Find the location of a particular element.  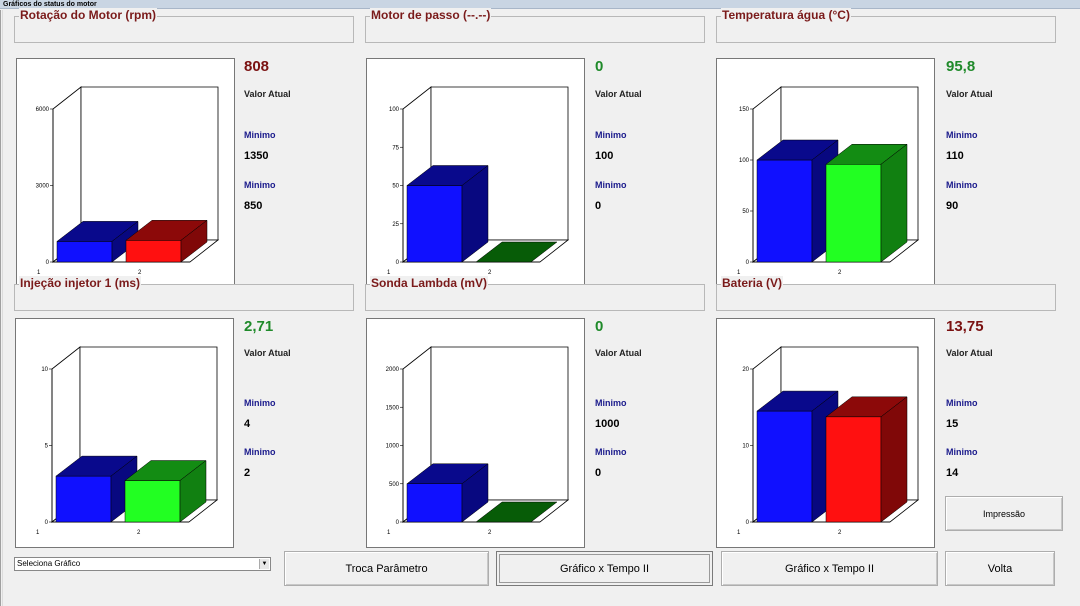

min-value: 0 is located at coordinates (598, 206).